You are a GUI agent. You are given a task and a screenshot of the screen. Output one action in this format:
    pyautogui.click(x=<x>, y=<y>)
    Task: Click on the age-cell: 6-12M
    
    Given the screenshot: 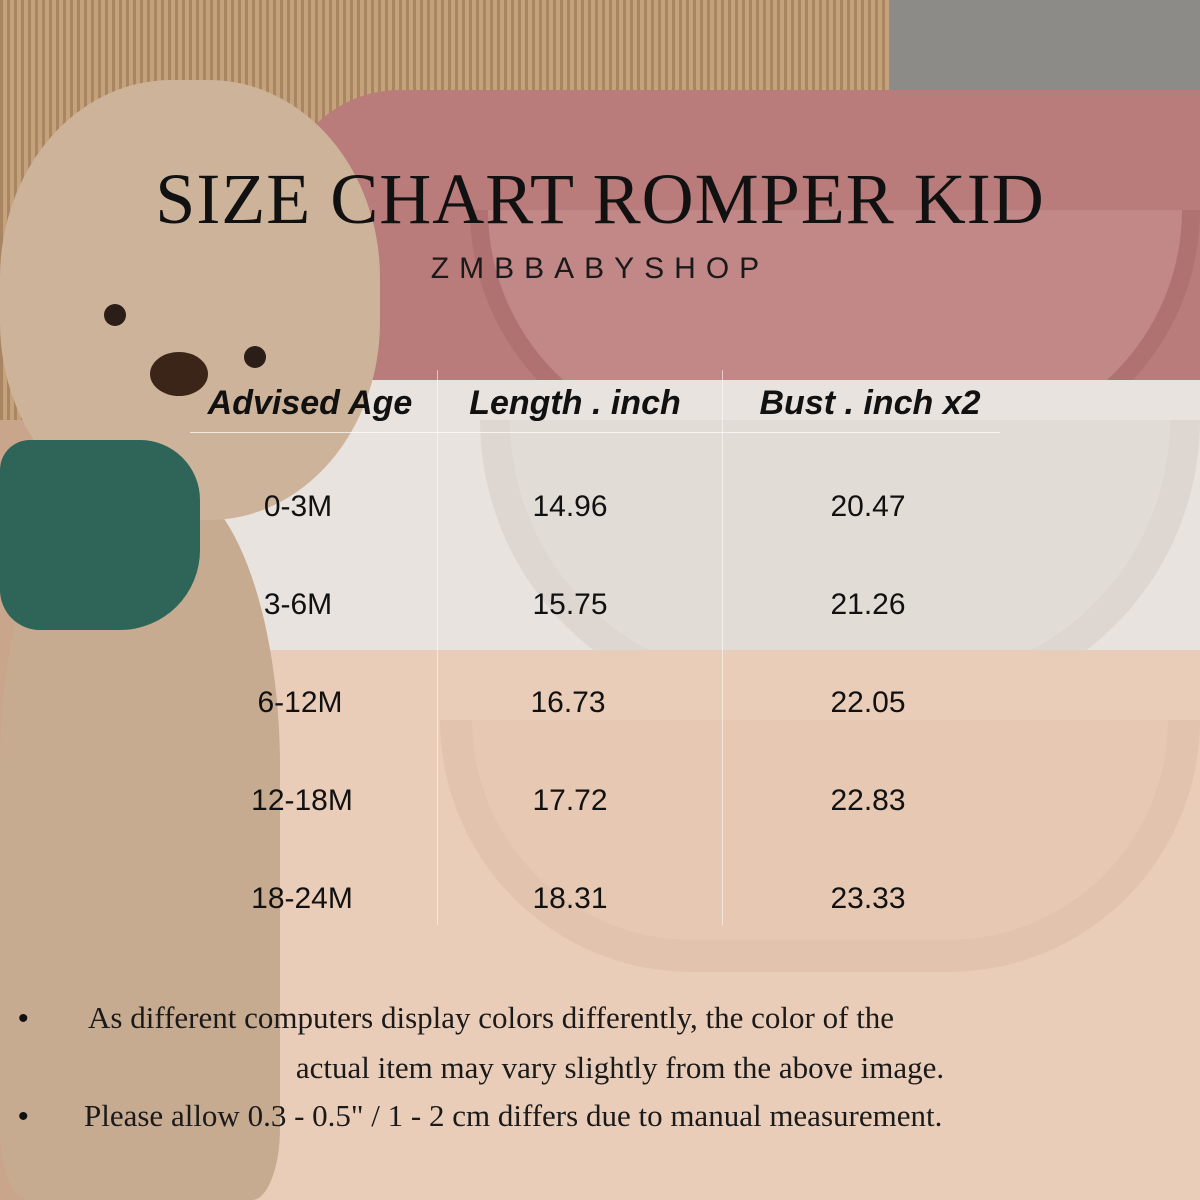 What is the action you would take?
    pyautogui.click(x=300, y=702)
    